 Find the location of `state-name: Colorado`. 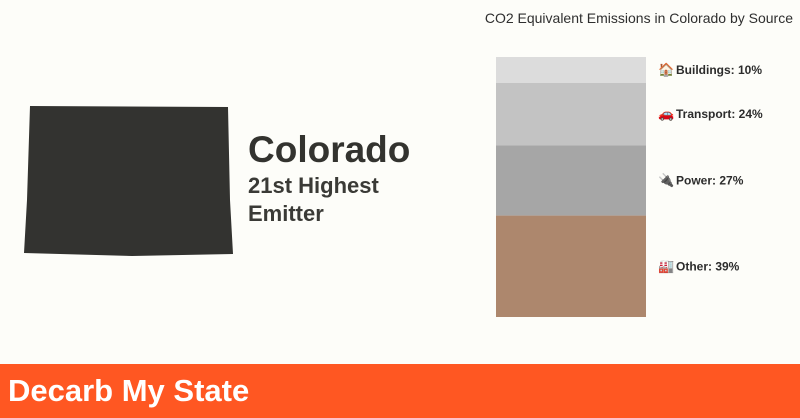

state-name: Colorado is located at coordinates (329, 149).